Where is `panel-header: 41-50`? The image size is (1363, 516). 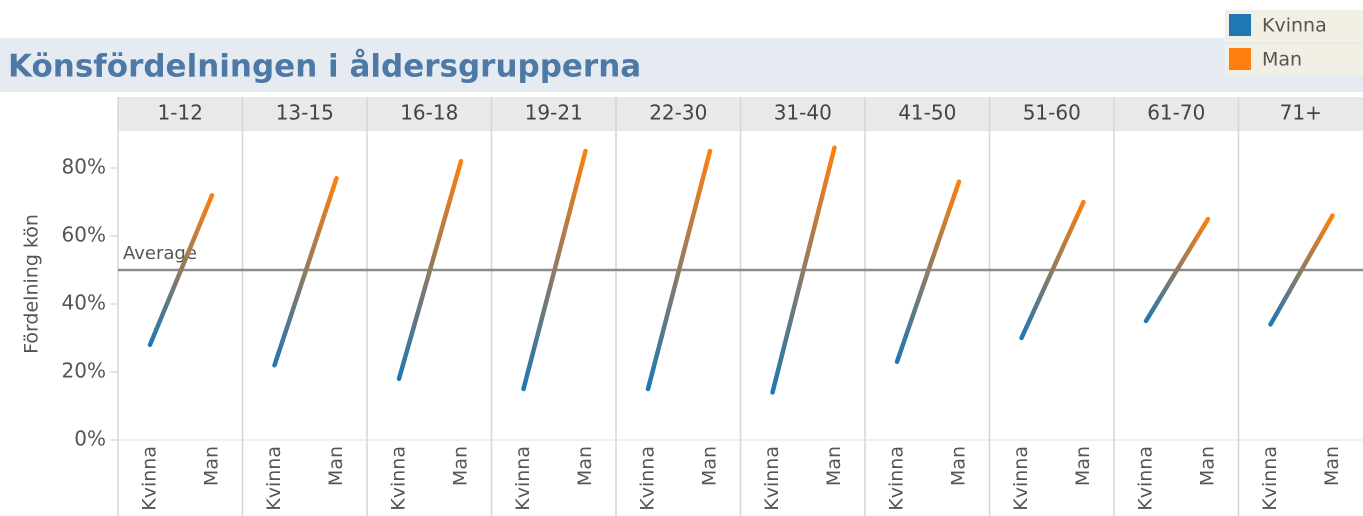
panel-header: 41-50 is located at coordinates (927, 113).